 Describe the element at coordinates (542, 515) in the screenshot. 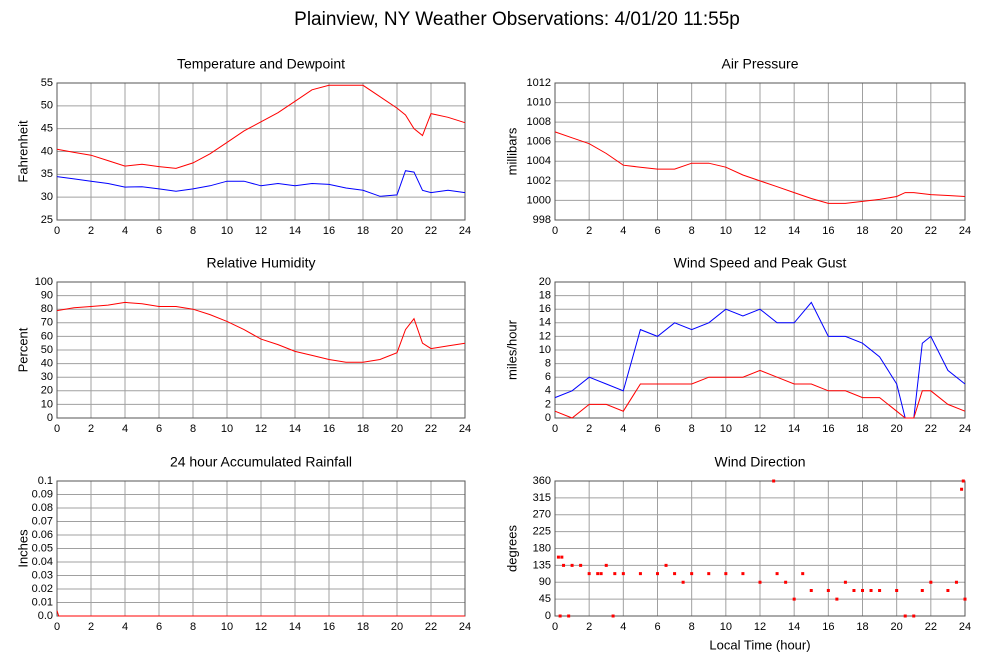

I see `y-tick-label: 270` at that location.